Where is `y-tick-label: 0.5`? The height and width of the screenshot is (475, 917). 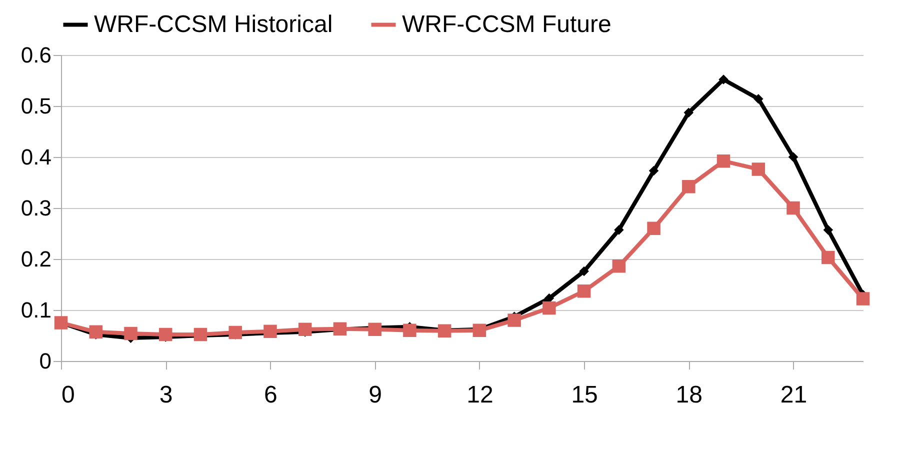
y-tick-label: 0.5 is located at coordinates (36, 106).